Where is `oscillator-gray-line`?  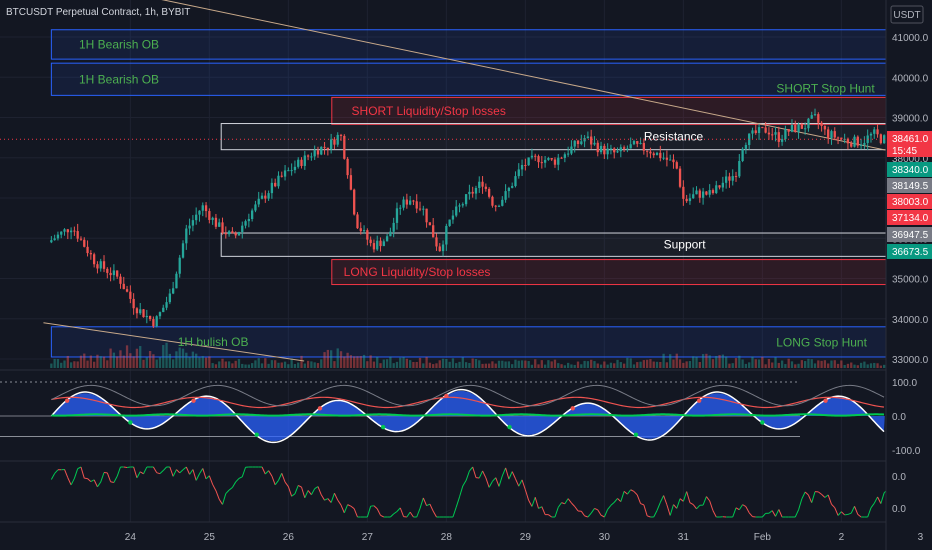 oscillator-gray-line is located at coordinates (468, 395).